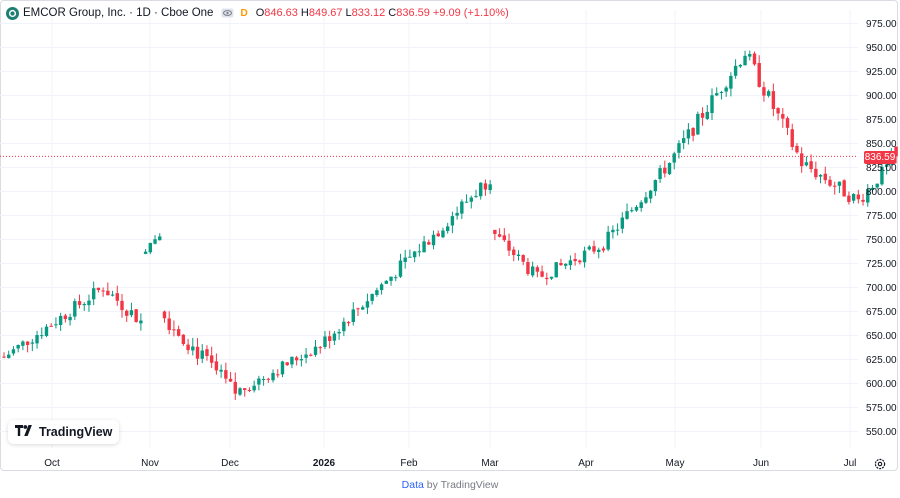 This screenshot has height=498, width=900. I want to click on symbol-title: EMCOR Group, Inc. · 1D · Cboe One, so click(118, 13).